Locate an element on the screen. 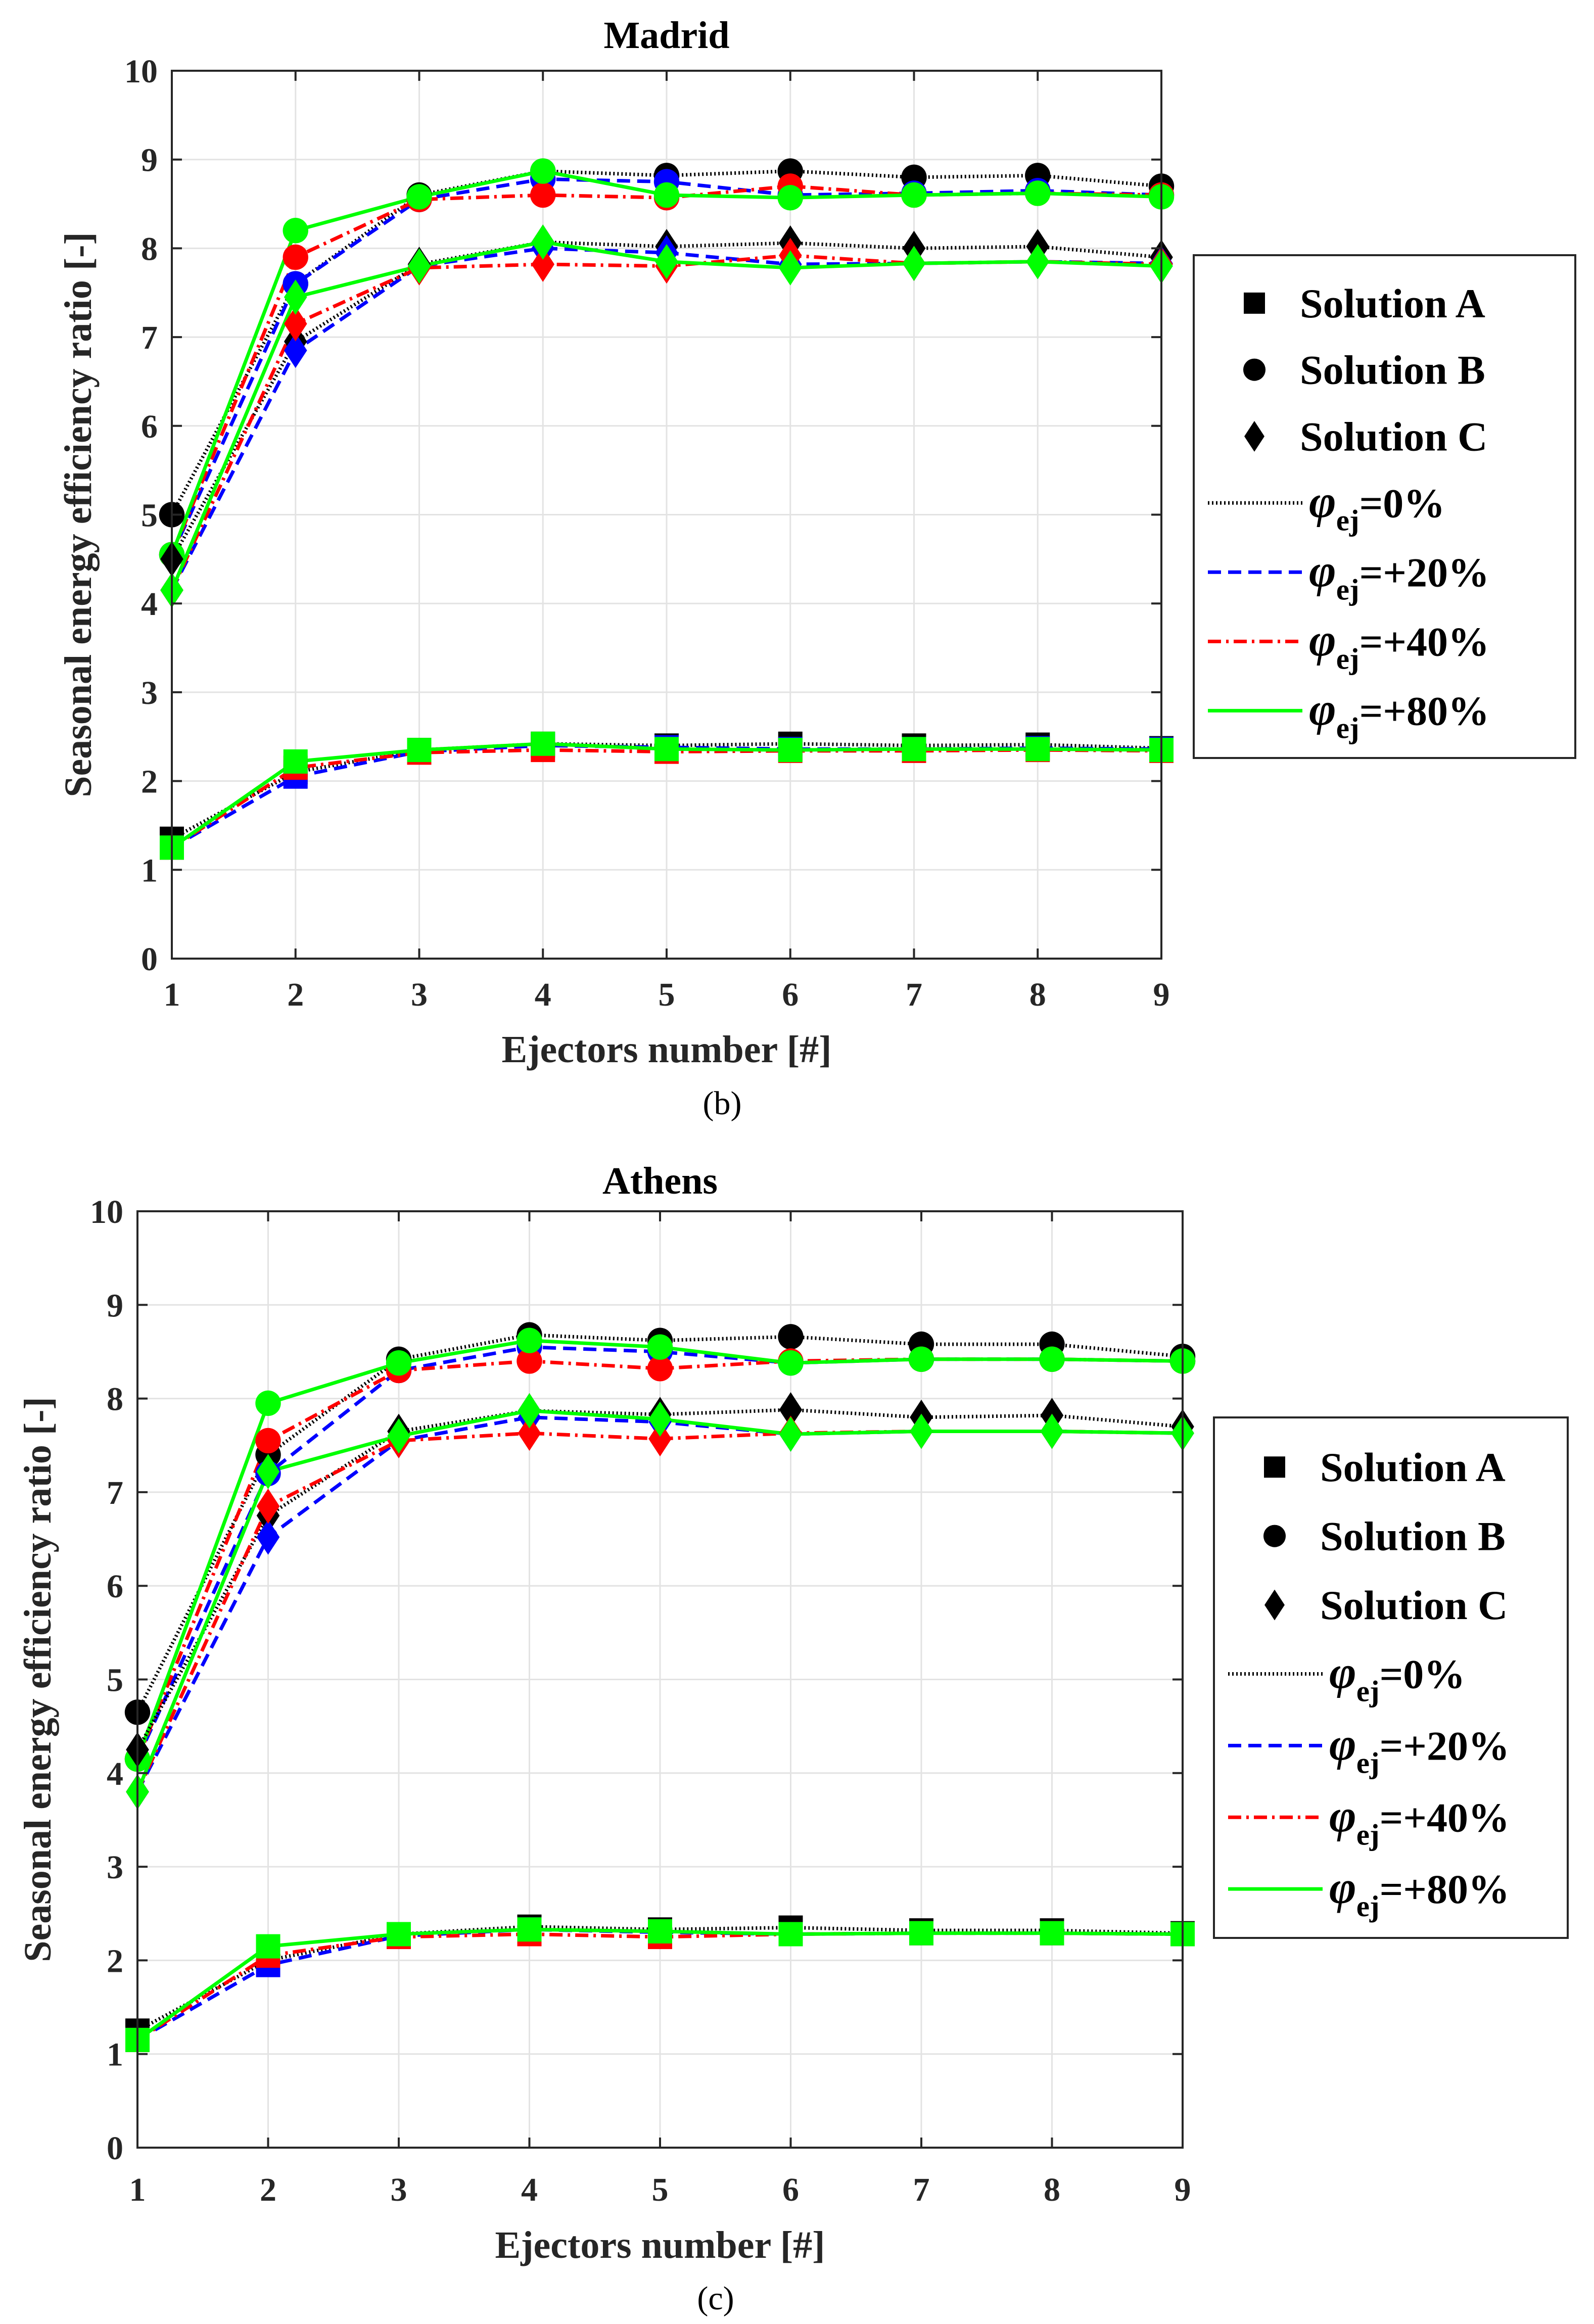 Image resolution: width=1594 pixels, height=2324 pixels. legend-marker-b is located at coordinates (1255, 369).